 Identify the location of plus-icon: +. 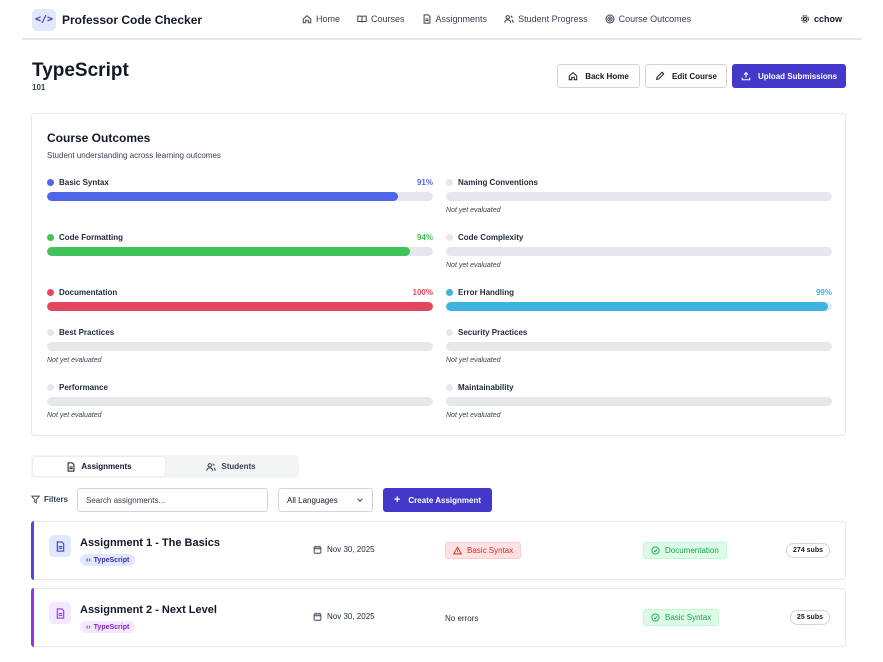
(397, 500).